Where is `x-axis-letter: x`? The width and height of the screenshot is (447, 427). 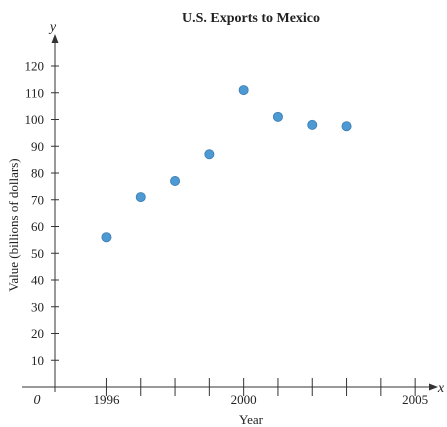 x-axis-letter: x is located at coordinates (441, 388).